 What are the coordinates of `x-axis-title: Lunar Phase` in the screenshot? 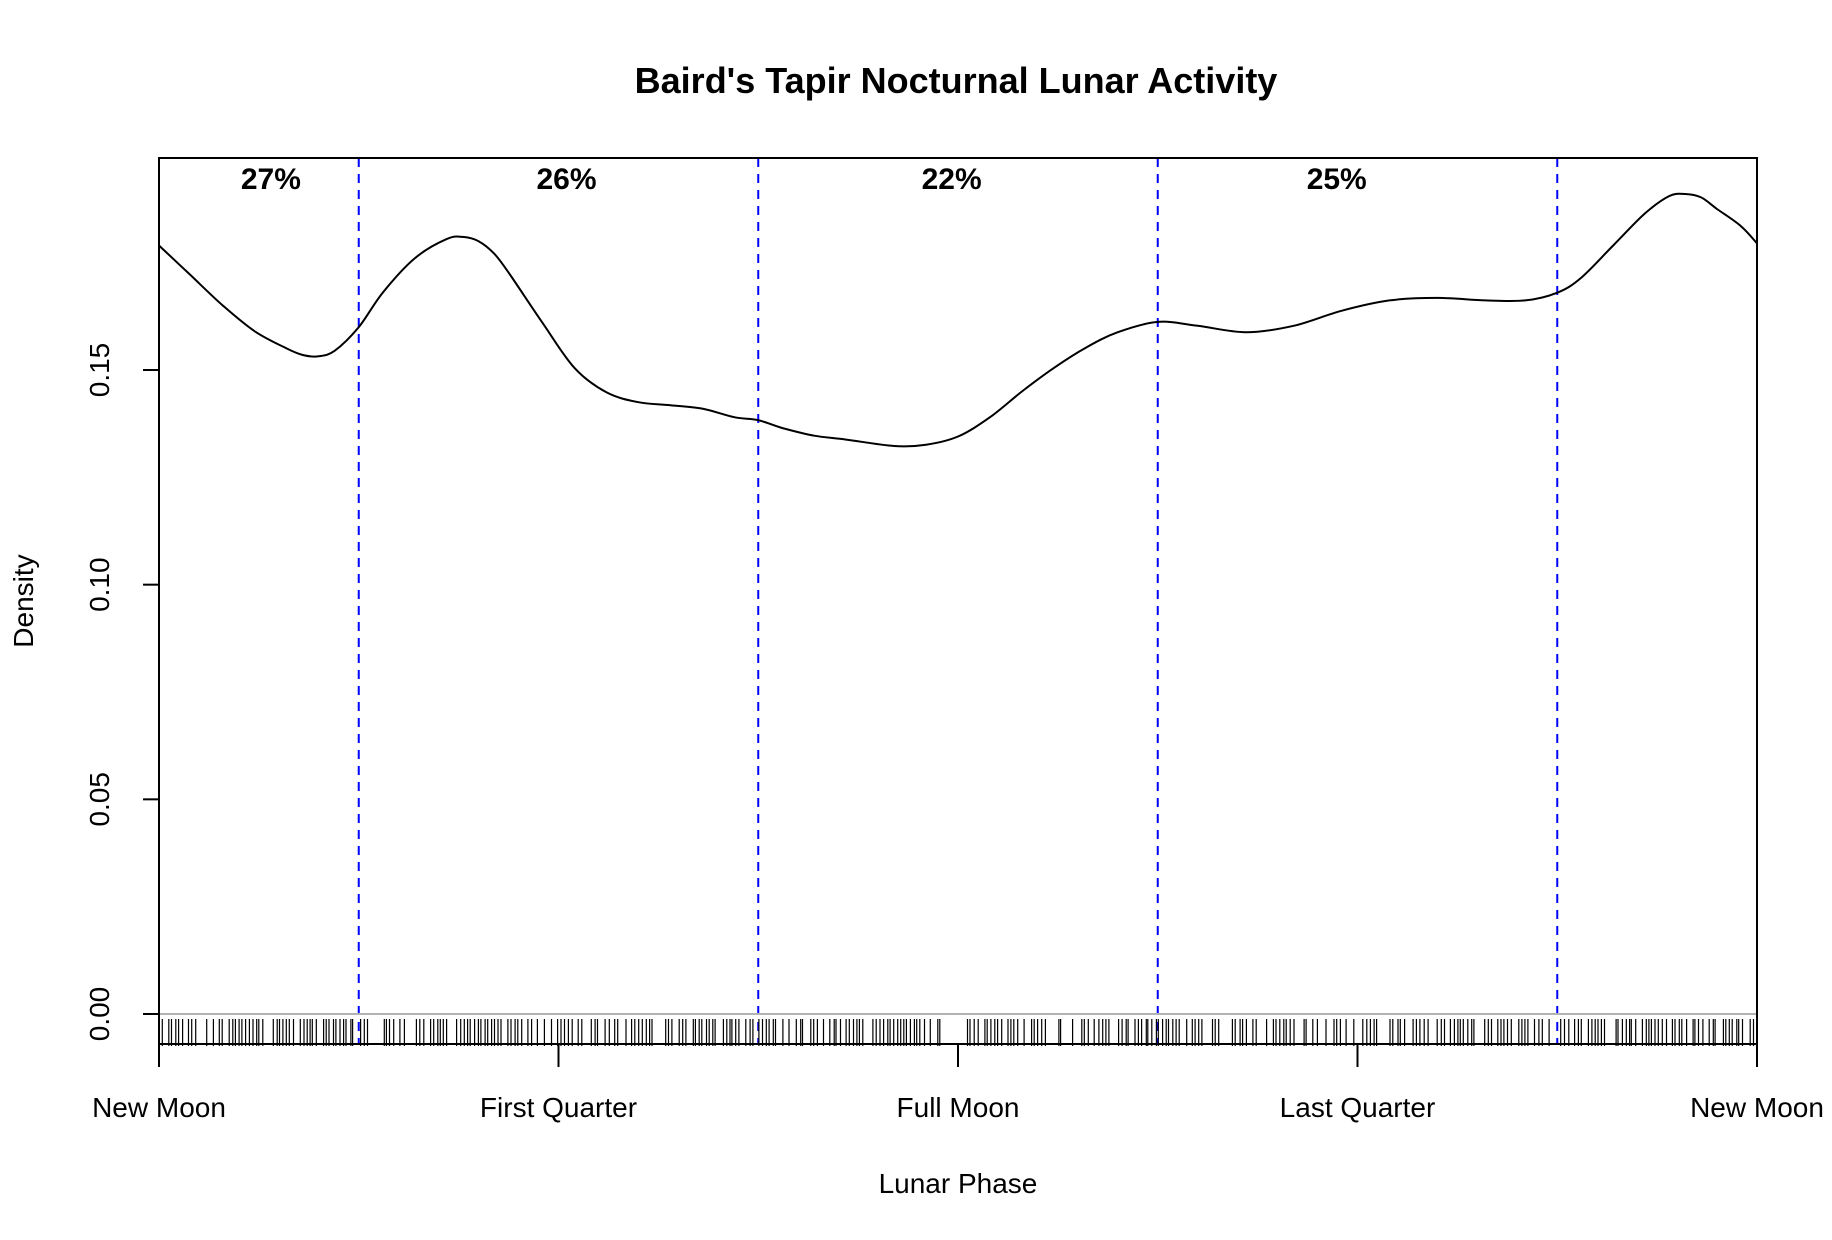 It's located at (958, 1183).